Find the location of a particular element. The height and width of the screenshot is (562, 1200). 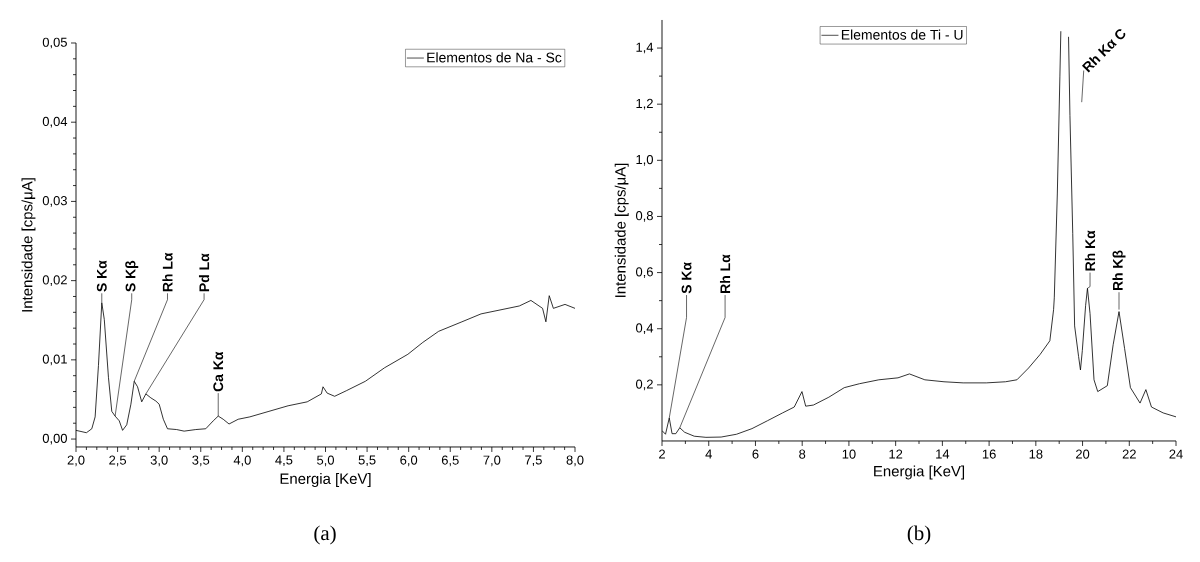

y-tick-label: 0,2 is located at coordinates (644, 385).